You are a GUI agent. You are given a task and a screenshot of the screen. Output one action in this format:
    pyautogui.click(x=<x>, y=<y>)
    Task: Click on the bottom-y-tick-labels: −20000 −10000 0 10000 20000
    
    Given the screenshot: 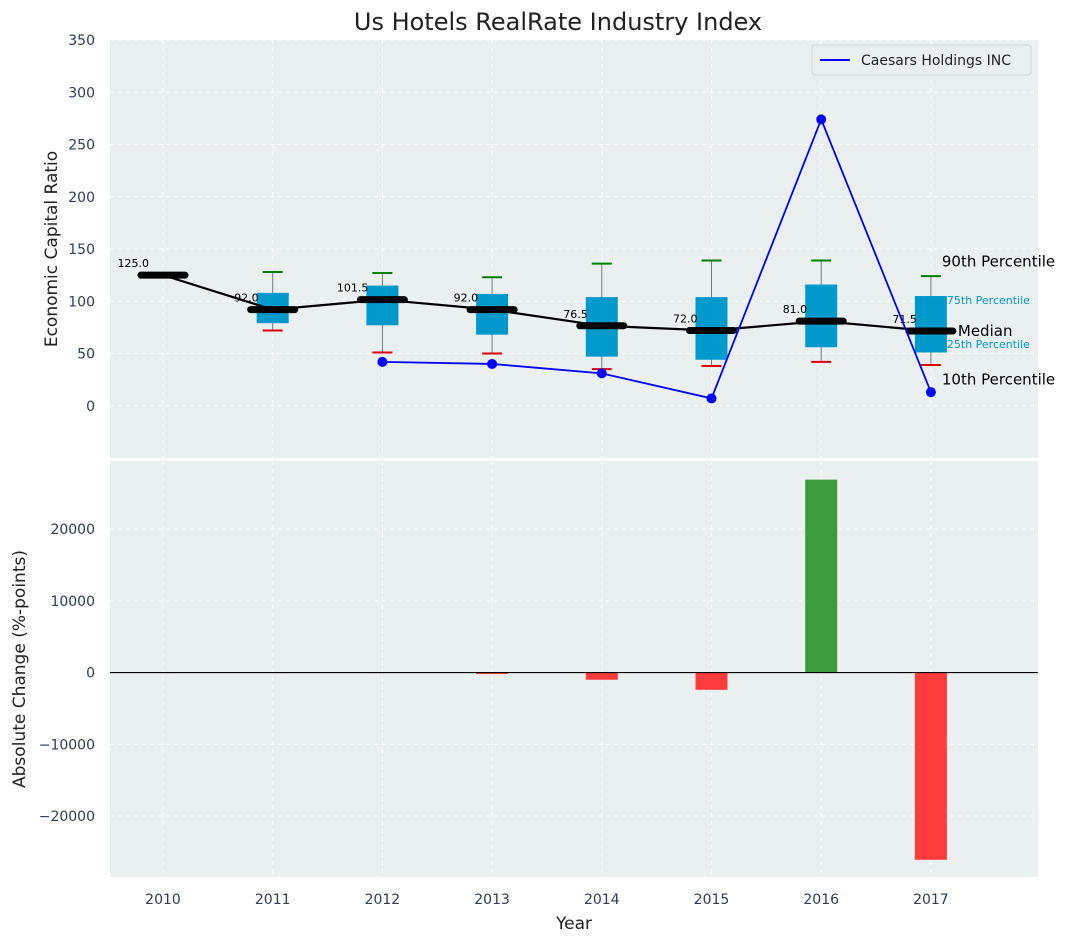 What is the action you would take?
    pyautogui.click(x=67, y=673)
    